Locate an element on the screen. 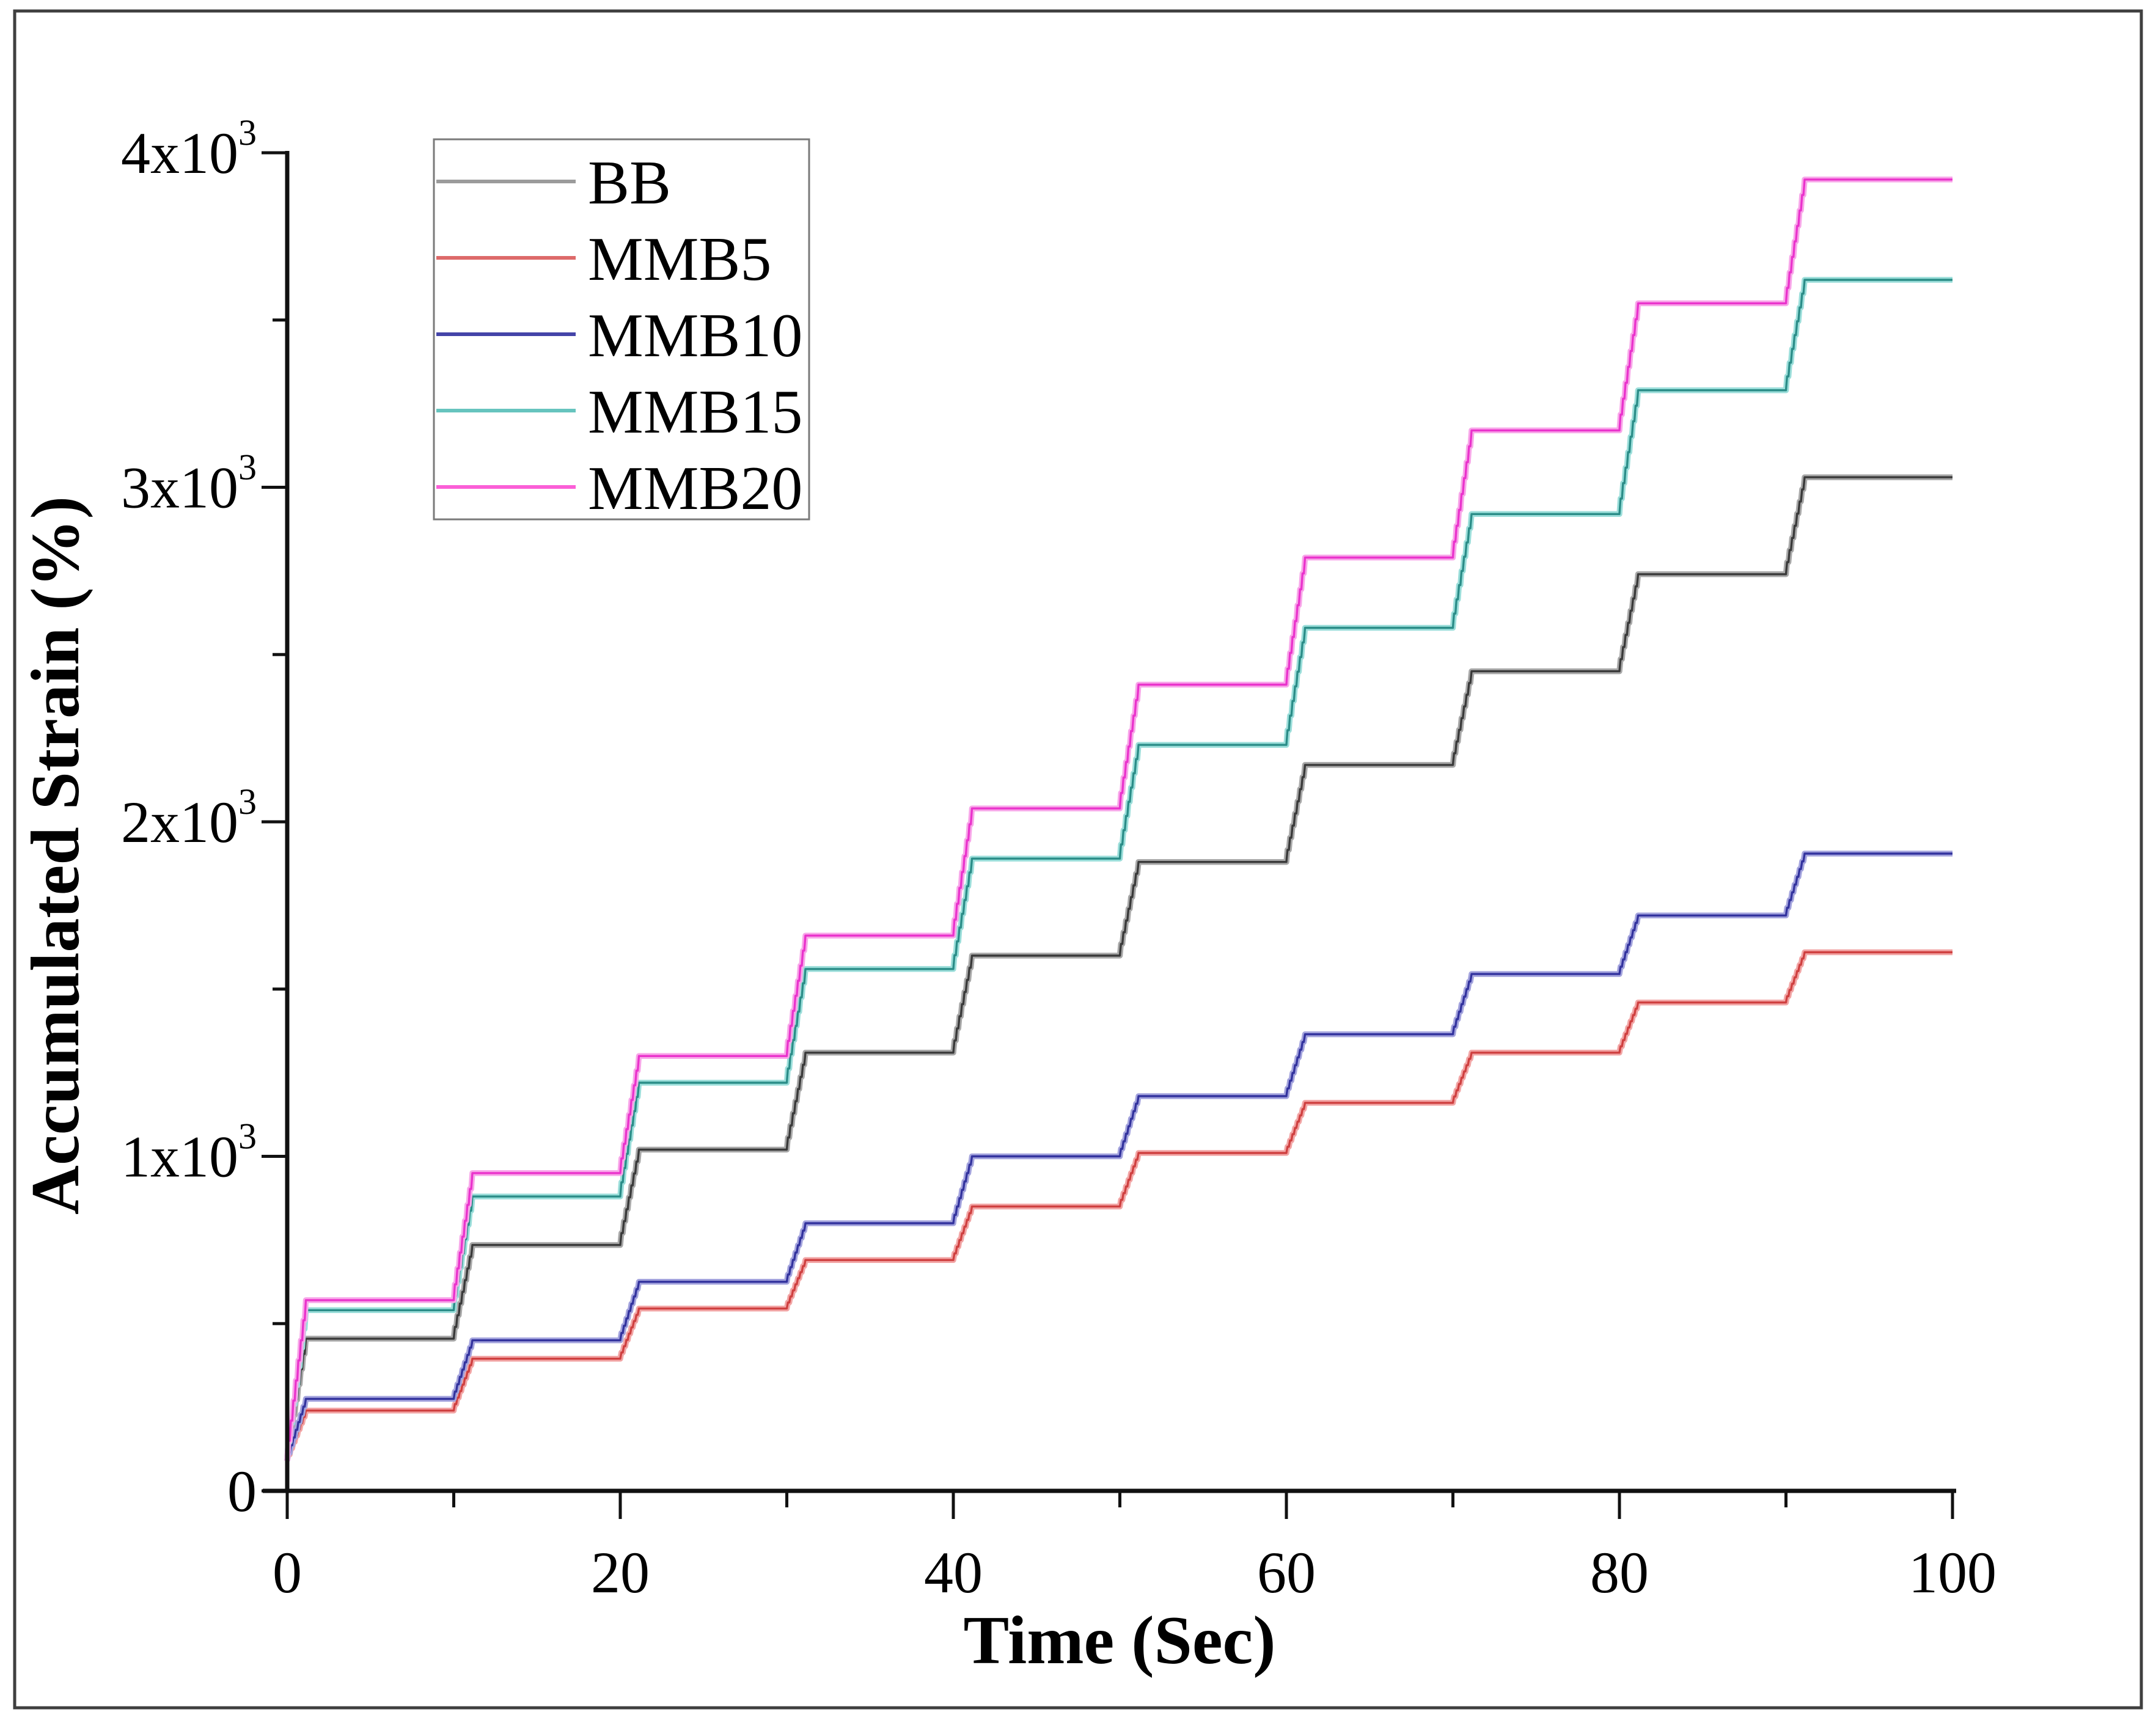 This screenshot has width=2156, height=1720. y-tick-label: 3x10³ is located at coordinates (189, 484).